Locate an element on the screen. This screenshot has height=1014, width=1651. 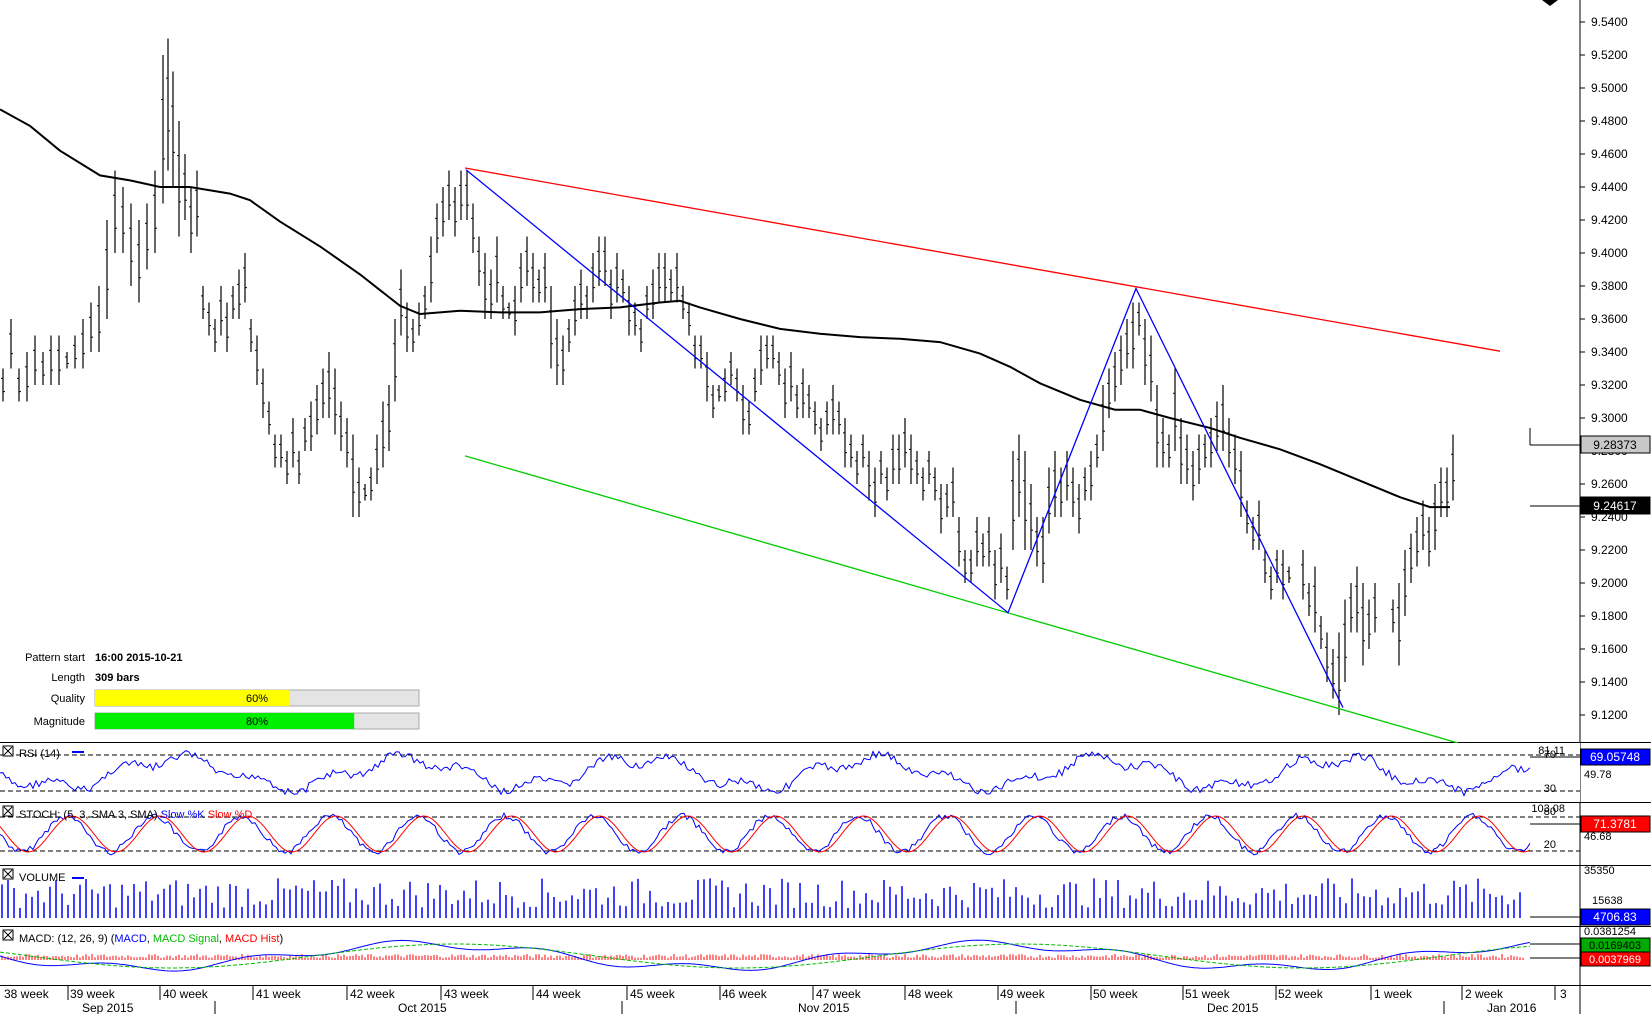
stoch-mid-tick: 46.68 is located at coordinates (1598, 837).